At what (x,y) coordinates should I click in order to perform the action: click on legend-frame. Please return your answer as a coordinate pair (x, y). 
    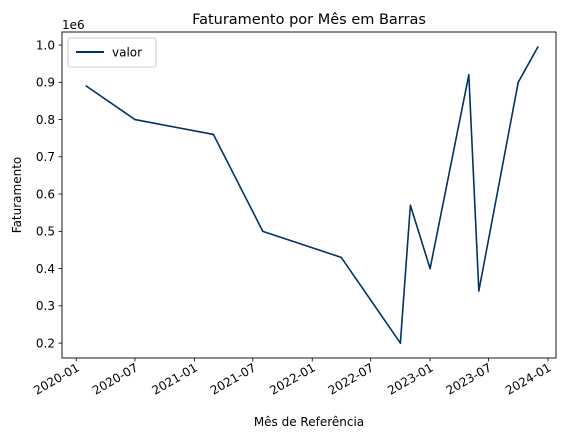
    Looking at the image, I should click on (112, 52).